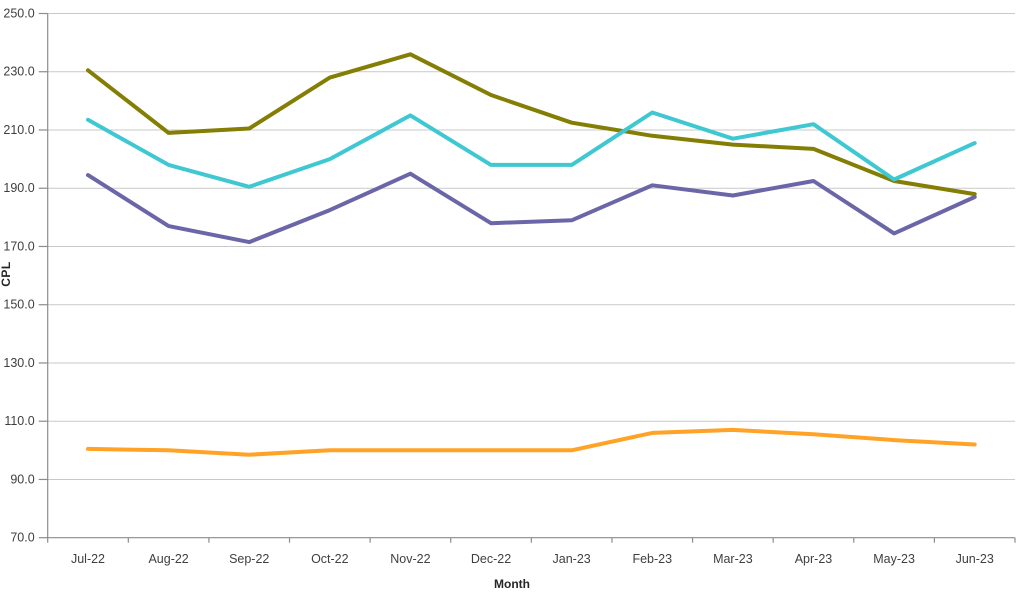  I want to click on y-tick-label: 210.0, so click(18, 130).